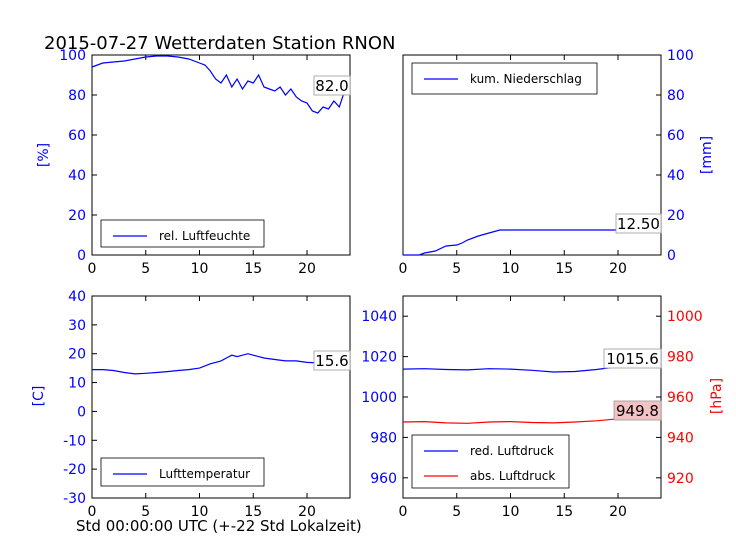  What do you see at coordinates (74, 470) in the screenshot?
I see `y-tick-label: -20` at bounding box center [74, 470].